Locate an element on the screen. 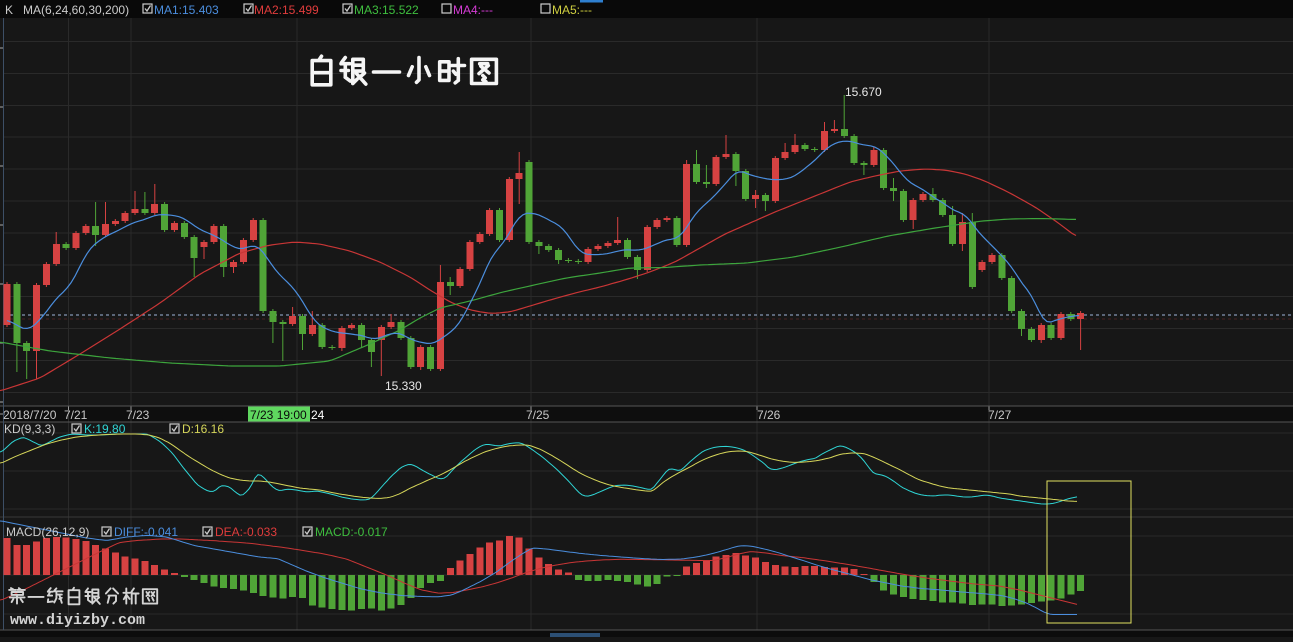  svg-text: MA(6,24,60,30,200) is located at coordinates (76, 10).